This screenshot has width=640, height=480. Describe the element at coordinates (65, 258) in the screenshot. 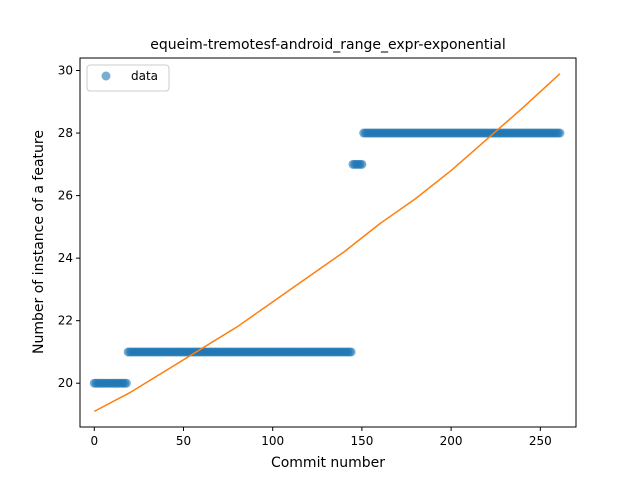

I see `y-tick-label: 24` at that location.